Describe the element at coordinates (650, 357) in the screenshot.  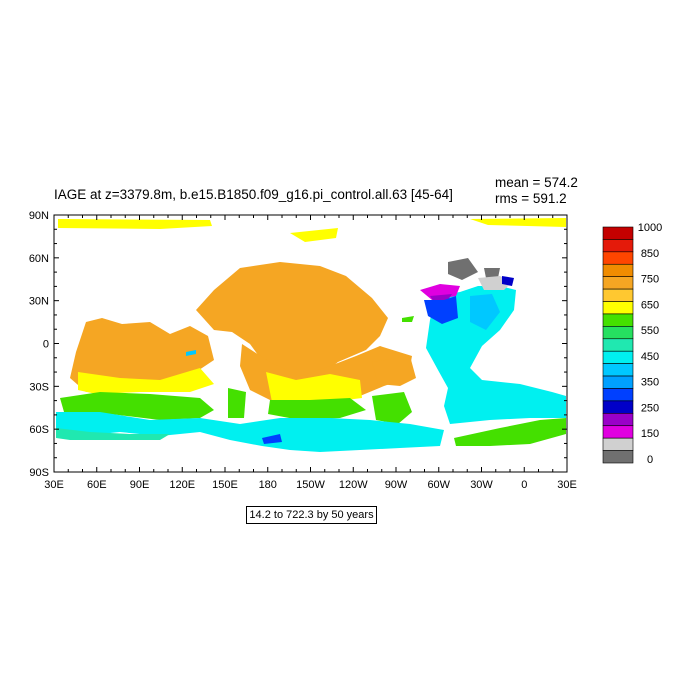
I see `colorbar-label: 450` at that location.